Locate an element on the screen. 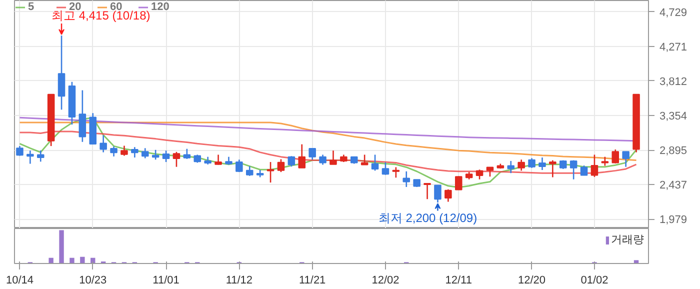 The width and height of the screenshot is (700, 289). x-tick-label: 11/01 is located at coordinates (166, 280).